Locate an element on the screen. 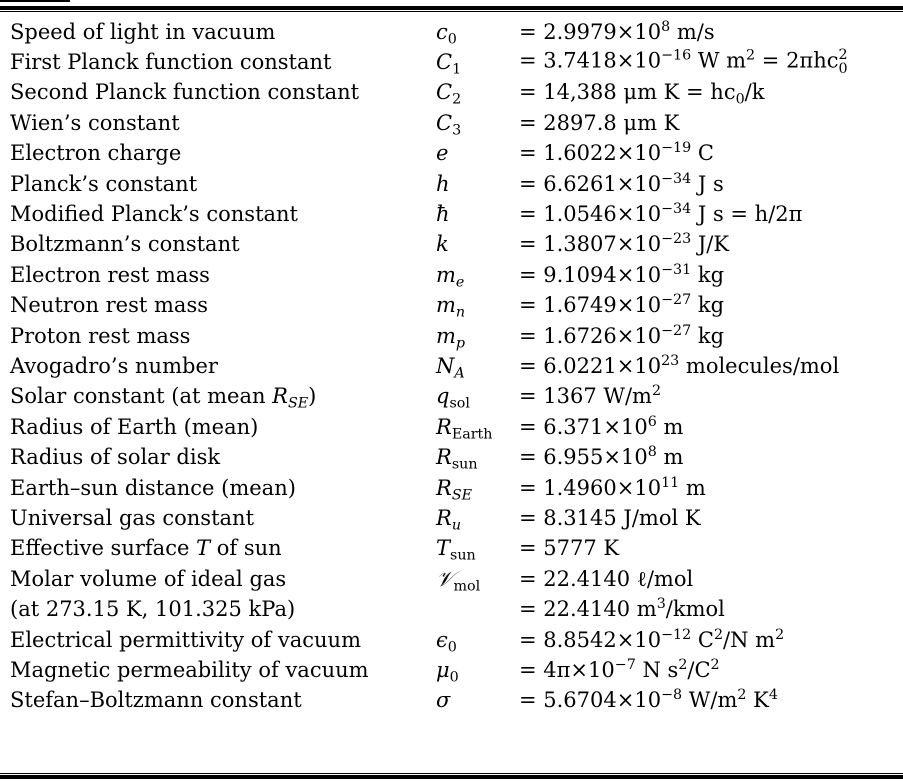 This screenshot has width=903, height=781. constant-symbol-cell: C3 is located at coordinates (477, 123).